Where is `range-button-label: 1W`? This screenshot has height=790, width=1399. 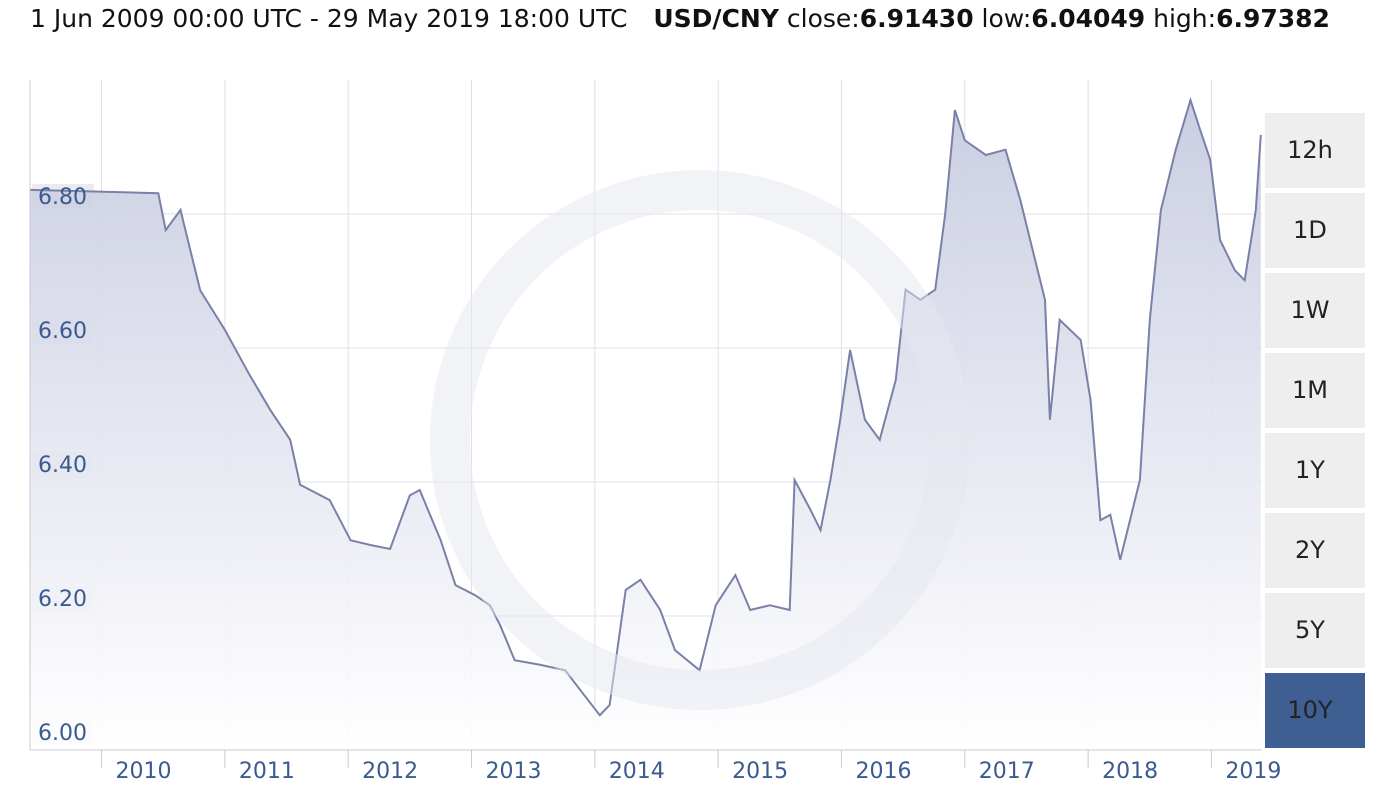
range-button-label: 1W is located at coordinates (1310, 310).